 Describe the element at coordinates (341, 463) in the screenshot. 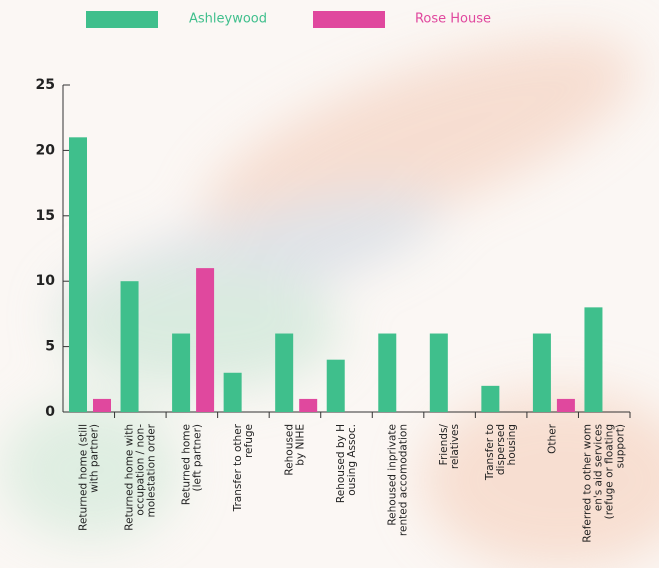

I see `x-tick-label: Rehoused by H` at that location.